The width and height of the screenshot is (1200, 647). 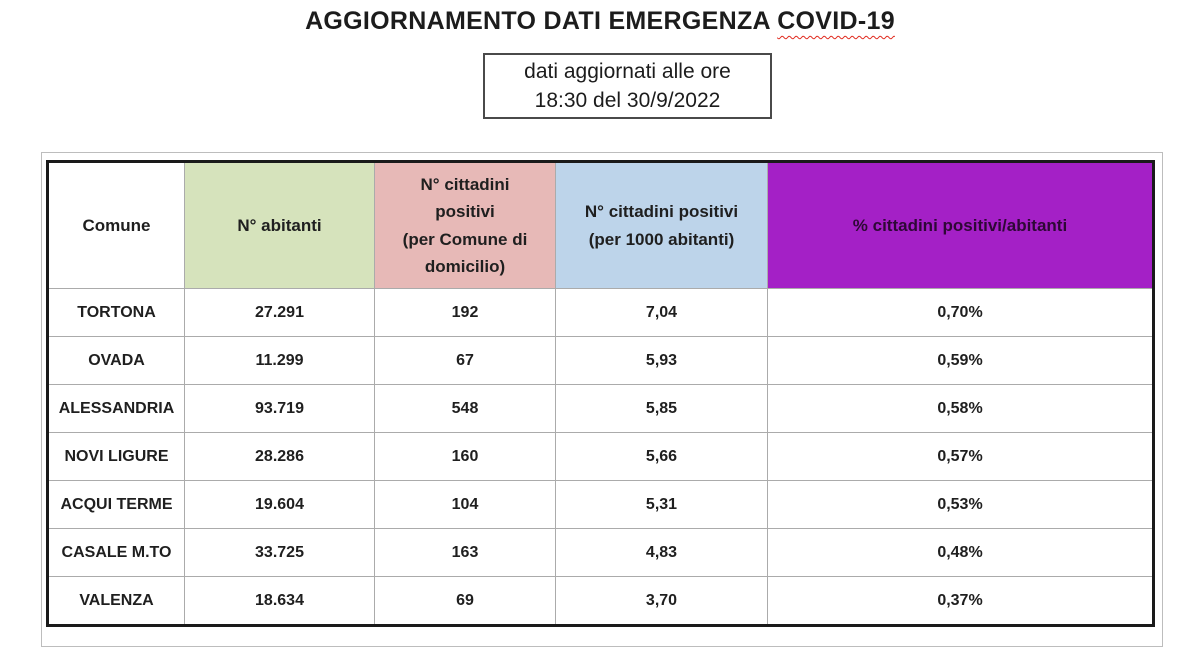 I want to click on table-row: OVADA 11.299 67 5,93 0,59%, so click(x=600, y=360).